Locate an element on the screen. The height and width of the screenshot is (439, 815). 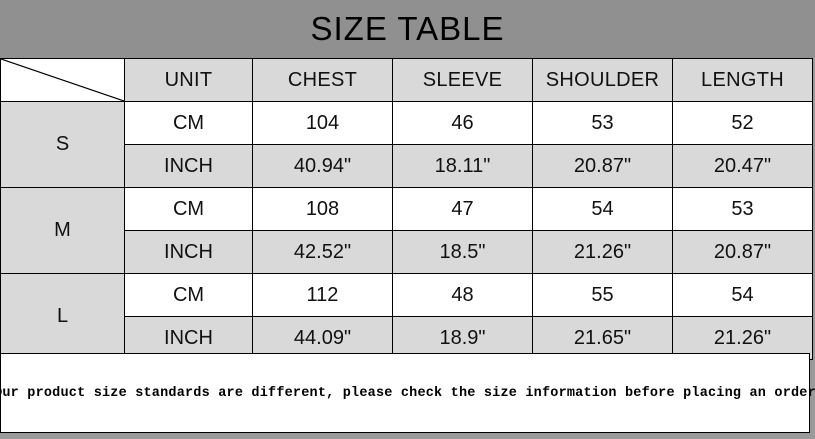
value-chest: 112 is located at coordinates (322, 295).